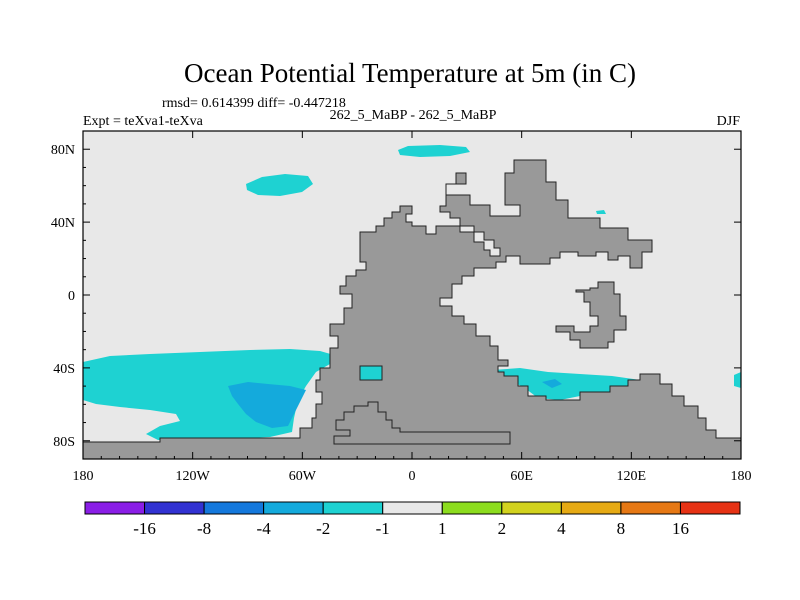 This screenshot has width=800, height=600. Describe the element at coordinates (680, 528) in the screenshot. I see `colorbar-label: 16` at that location.